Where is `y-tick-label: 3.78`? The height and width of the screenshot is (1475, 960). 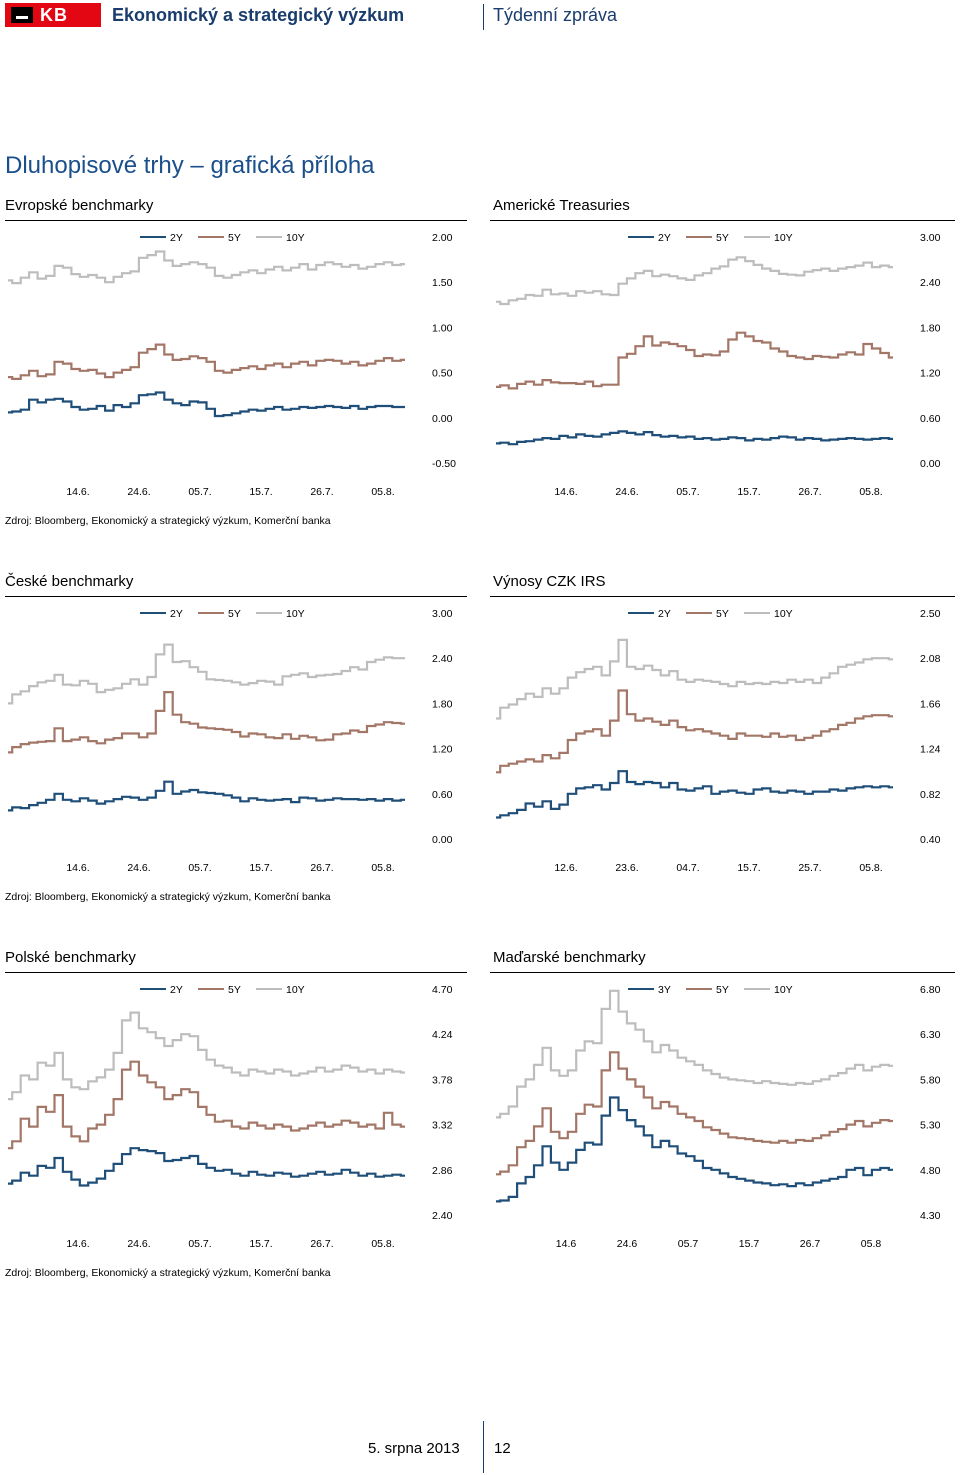 y-tick-label: 3.78 is located at coordinates (442, 1080).